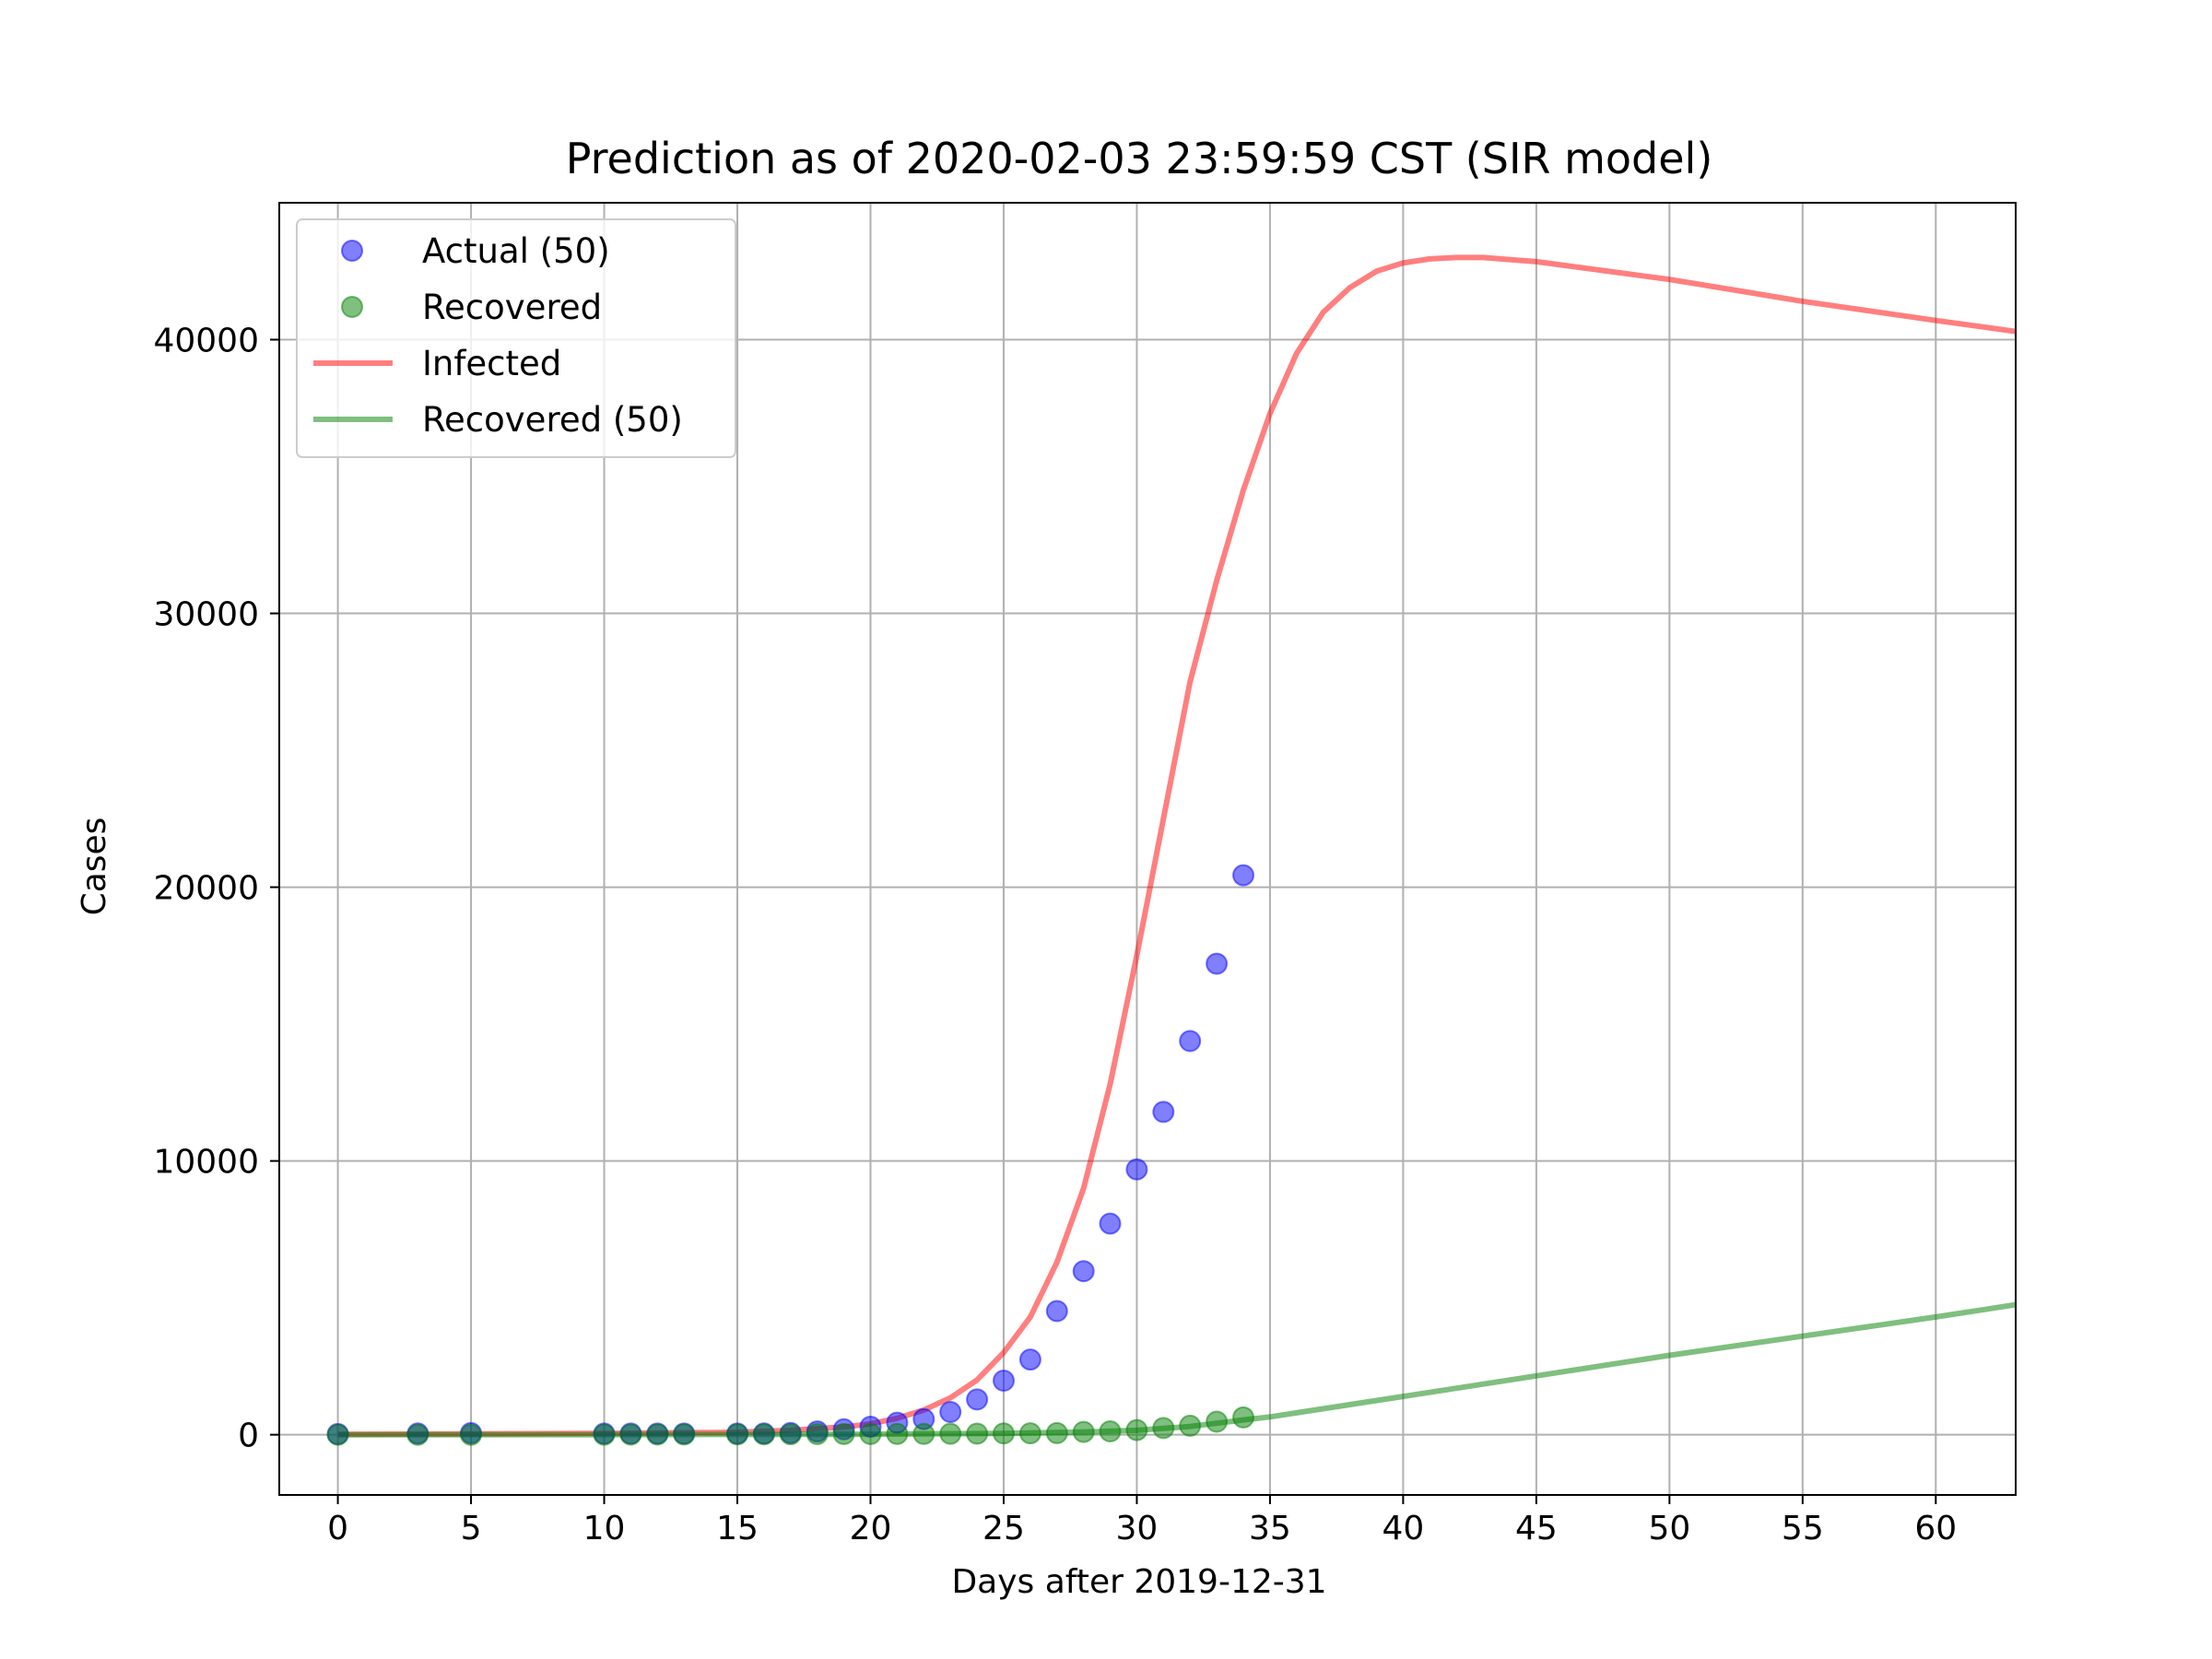 The height and width of the screenshot is (1659, 2212). I want to click on x-tick-label: 30, so click(1137, 1528).